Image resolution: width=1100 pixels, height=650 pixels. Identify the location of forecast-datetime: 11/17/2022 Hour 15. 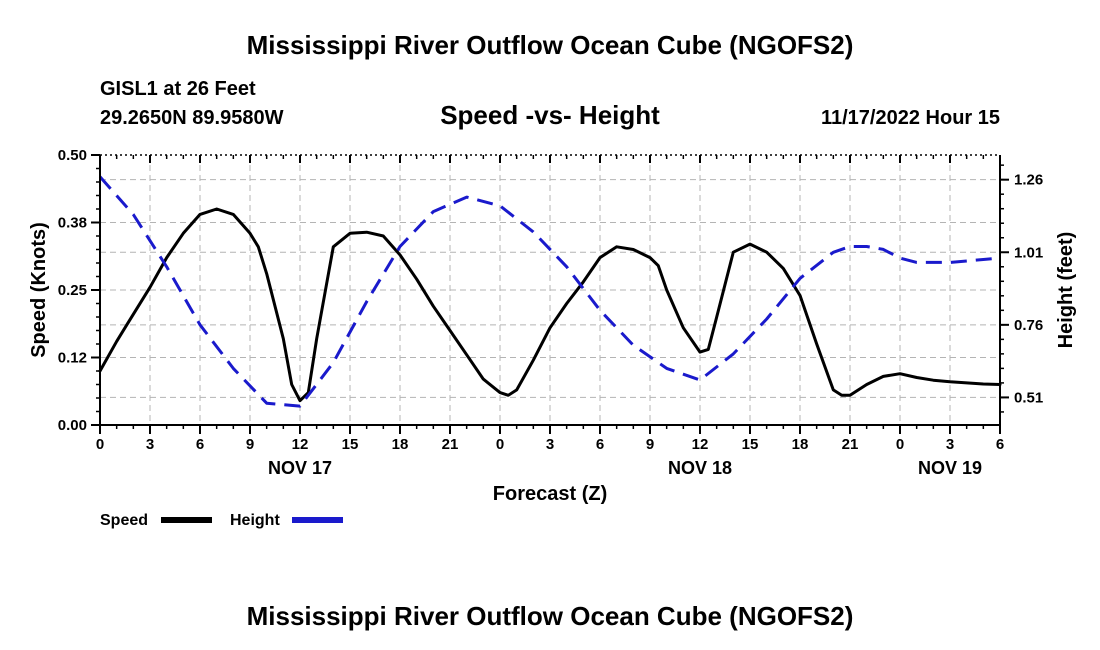
(910, 118).